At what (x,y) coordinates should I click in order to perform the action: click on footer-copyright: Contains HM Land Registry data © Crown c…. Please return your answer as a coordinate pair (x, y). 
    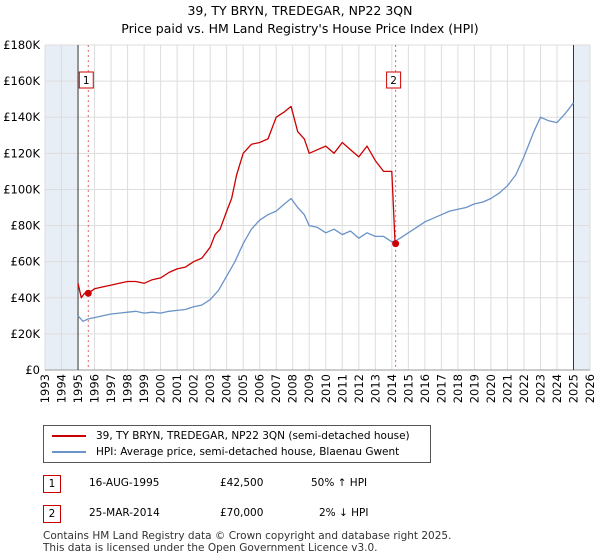
    Looking at the image, I should click on (247, 536).